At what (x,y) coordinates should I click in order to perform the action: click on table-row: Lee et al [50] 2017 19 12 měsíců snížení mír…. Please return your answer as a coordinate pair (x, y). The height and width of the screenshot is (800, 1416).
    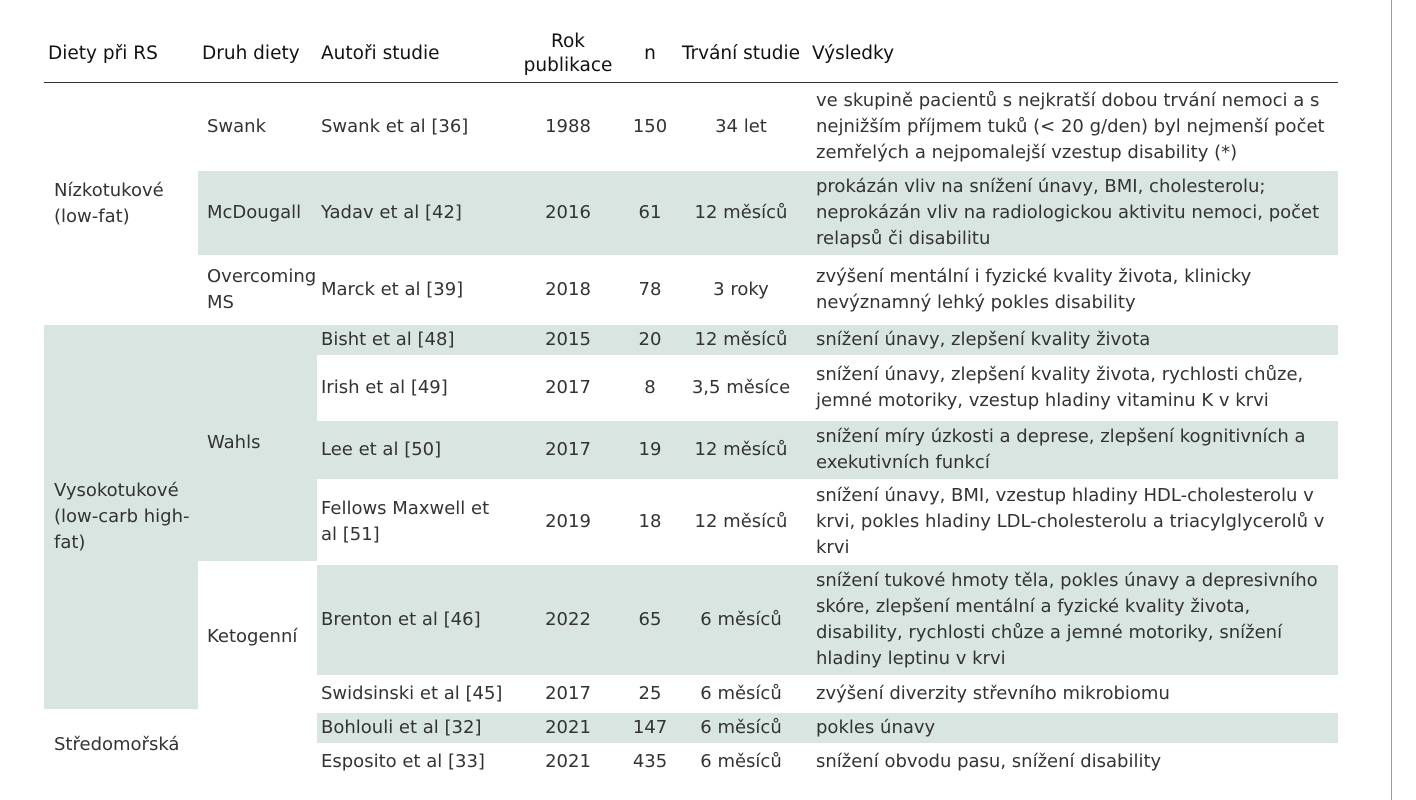
    Looking at the image, I should click on (691, 450).